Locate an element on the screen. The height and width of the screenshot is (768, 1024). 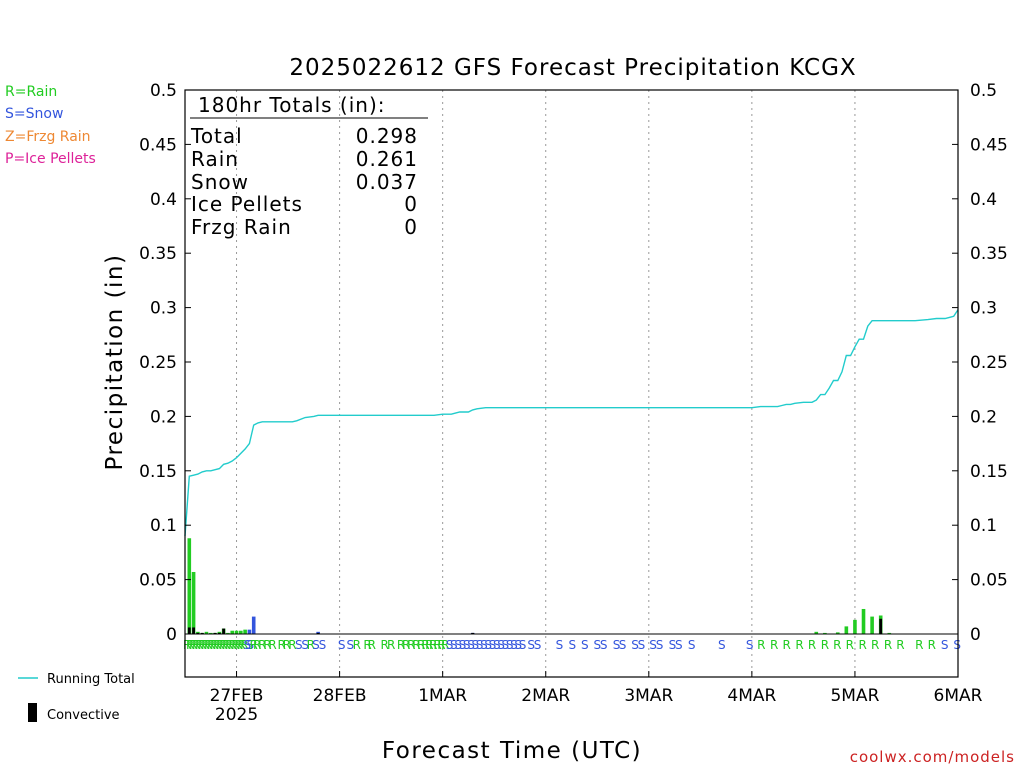
x-tick-sublabel: 2025 is located at coordinates (236, 715).